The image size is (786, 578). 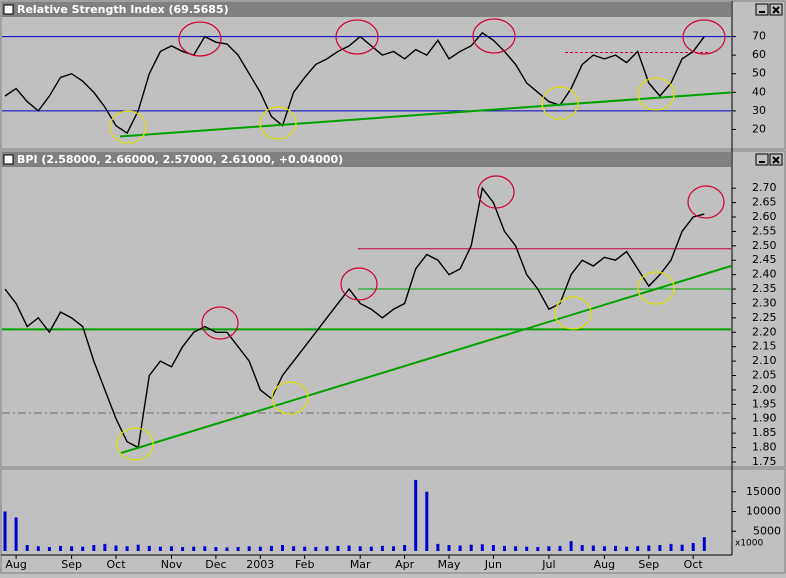 I want to click on y-tick-label: 2.05, so click(x=764, y=375).